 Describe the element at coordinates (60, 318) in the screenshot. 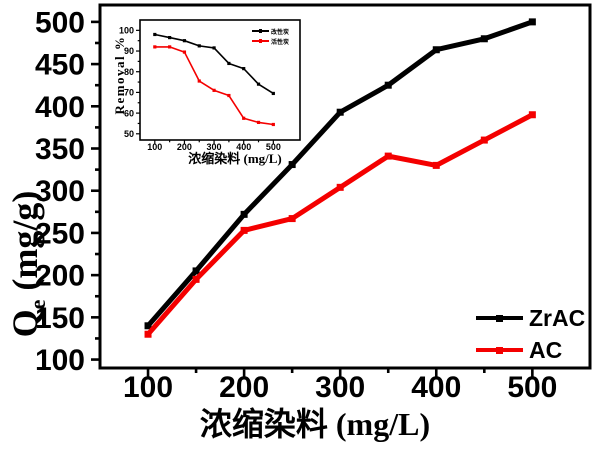

I see `y-tick-label: 150` at that location.